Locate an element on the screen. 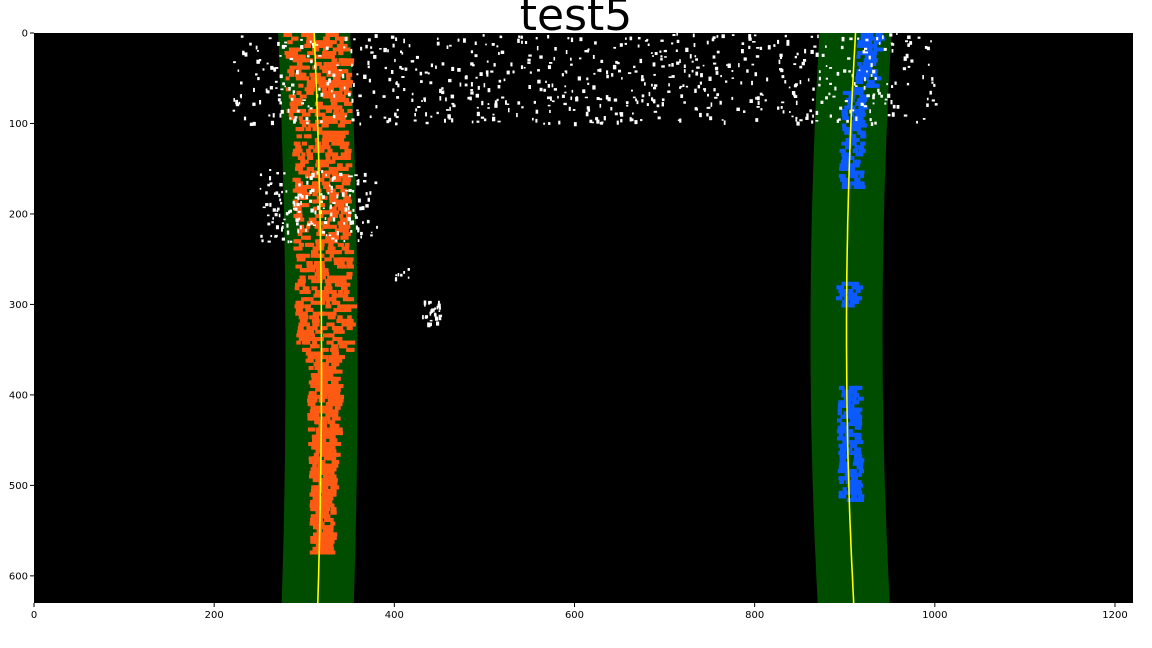  left-fit-line is located at coordinates (318, 318).